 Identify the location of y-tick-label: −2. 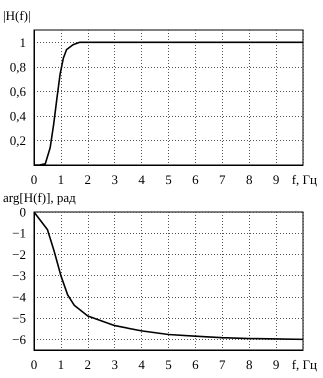
(19, 254).